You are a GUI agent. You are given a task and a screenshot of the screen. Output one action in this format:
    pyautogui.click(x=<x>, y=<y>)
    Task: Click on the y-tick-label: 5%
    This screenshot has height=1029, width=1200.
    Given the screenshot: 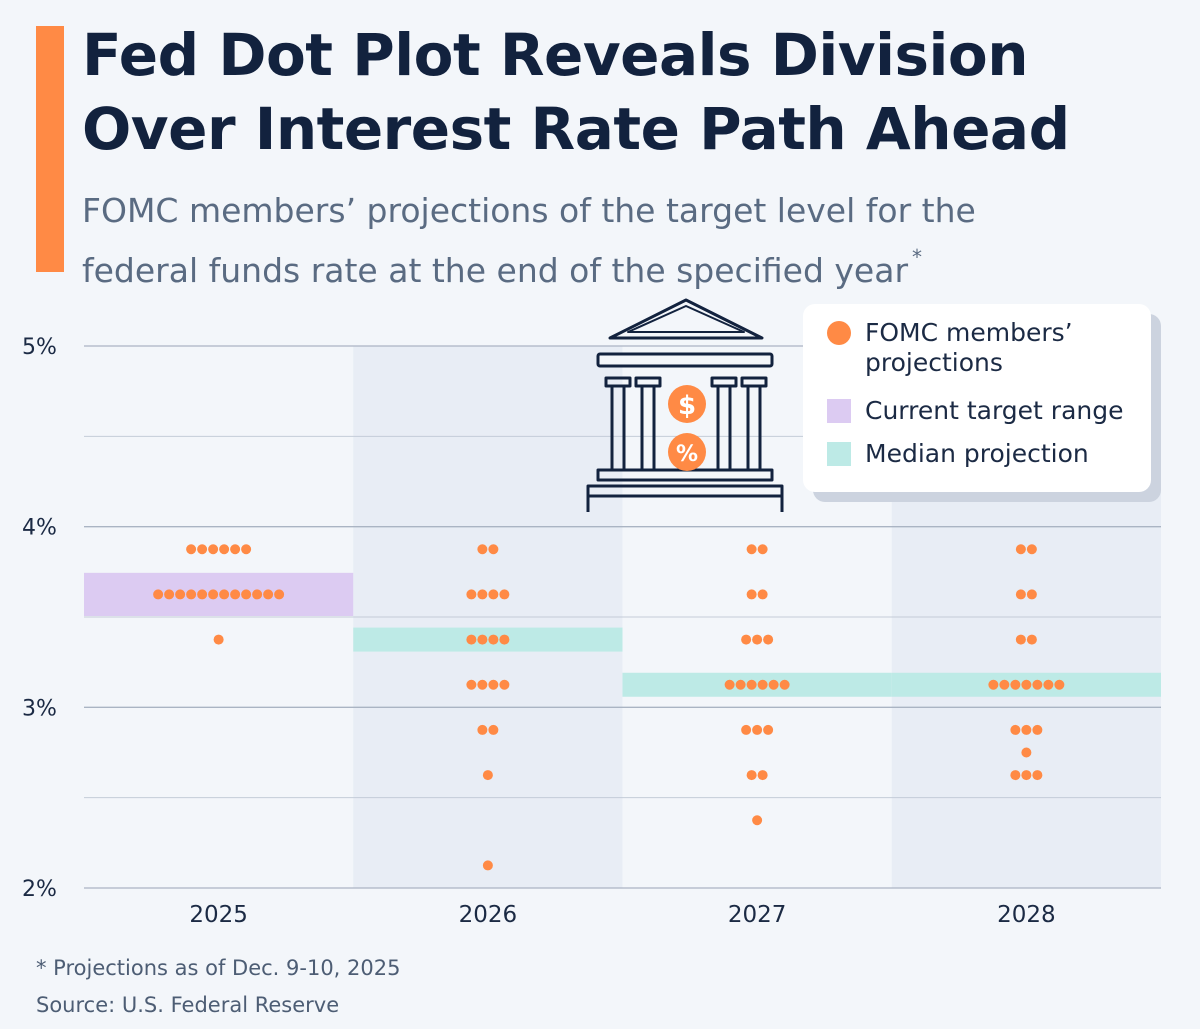 What is the action you would take?
    pyautogui.click(x=39, y=347)
    